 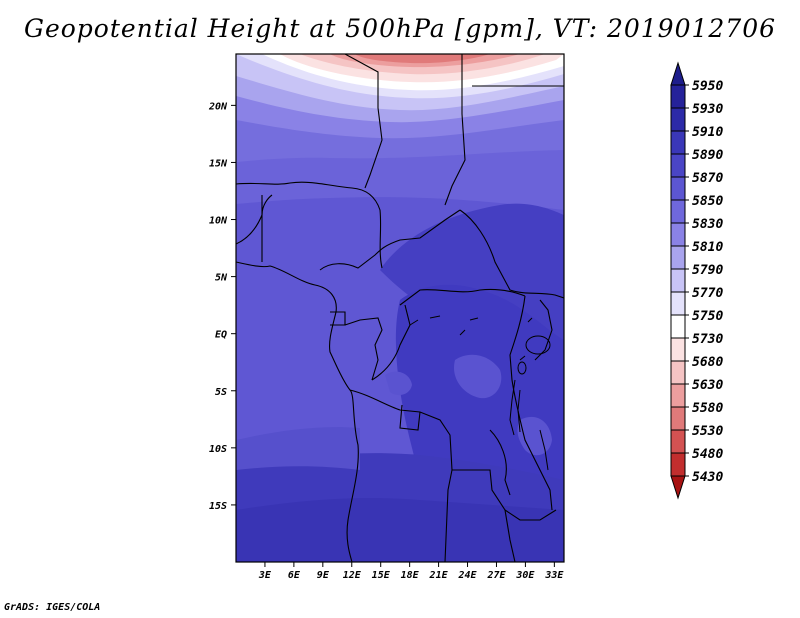 What do you see at coordinates (707, 132) in the screenshot?
I see `colorbar-label: 5910` at bounding box center [707, 132].